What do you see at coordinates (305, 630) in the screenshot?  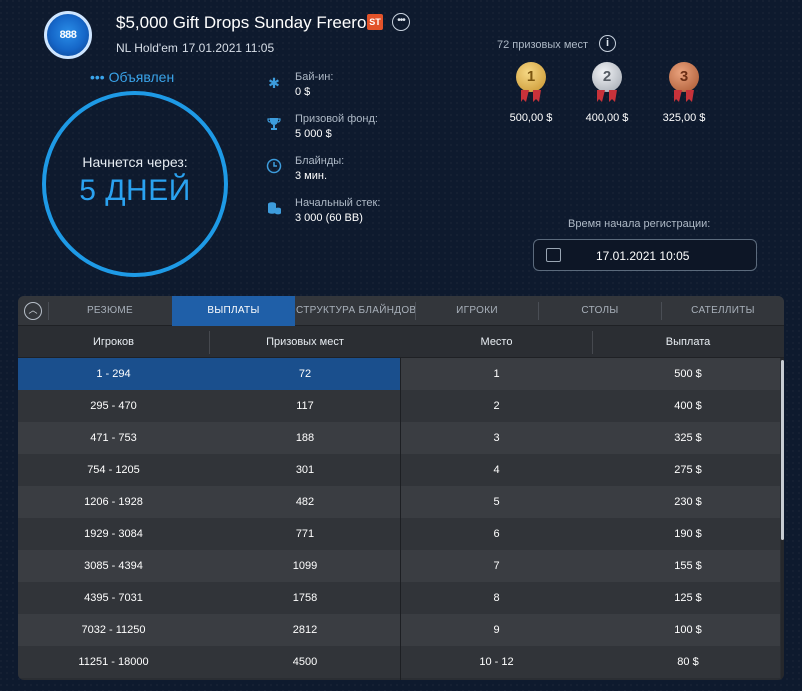 I see `prize-places-cell: 2812` at bounding box center [305, 630].